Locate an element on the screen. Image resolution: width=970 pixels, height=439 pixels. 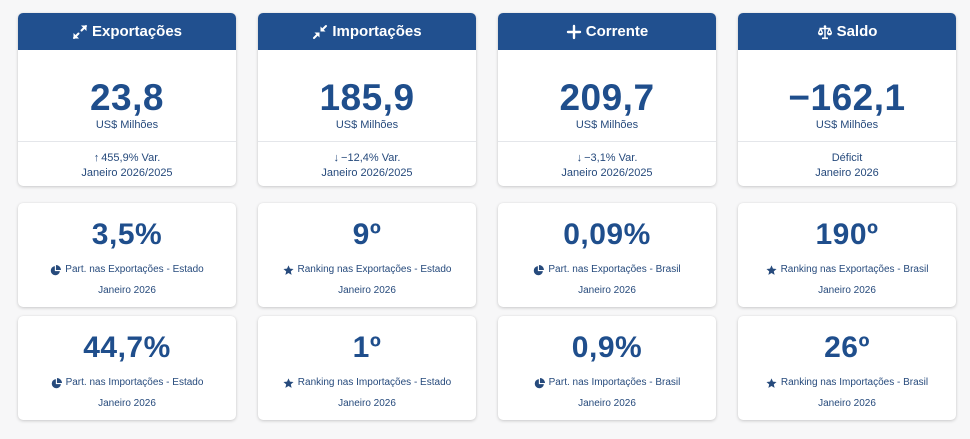
card-header: Exportações is located at coordinates (127, 31).